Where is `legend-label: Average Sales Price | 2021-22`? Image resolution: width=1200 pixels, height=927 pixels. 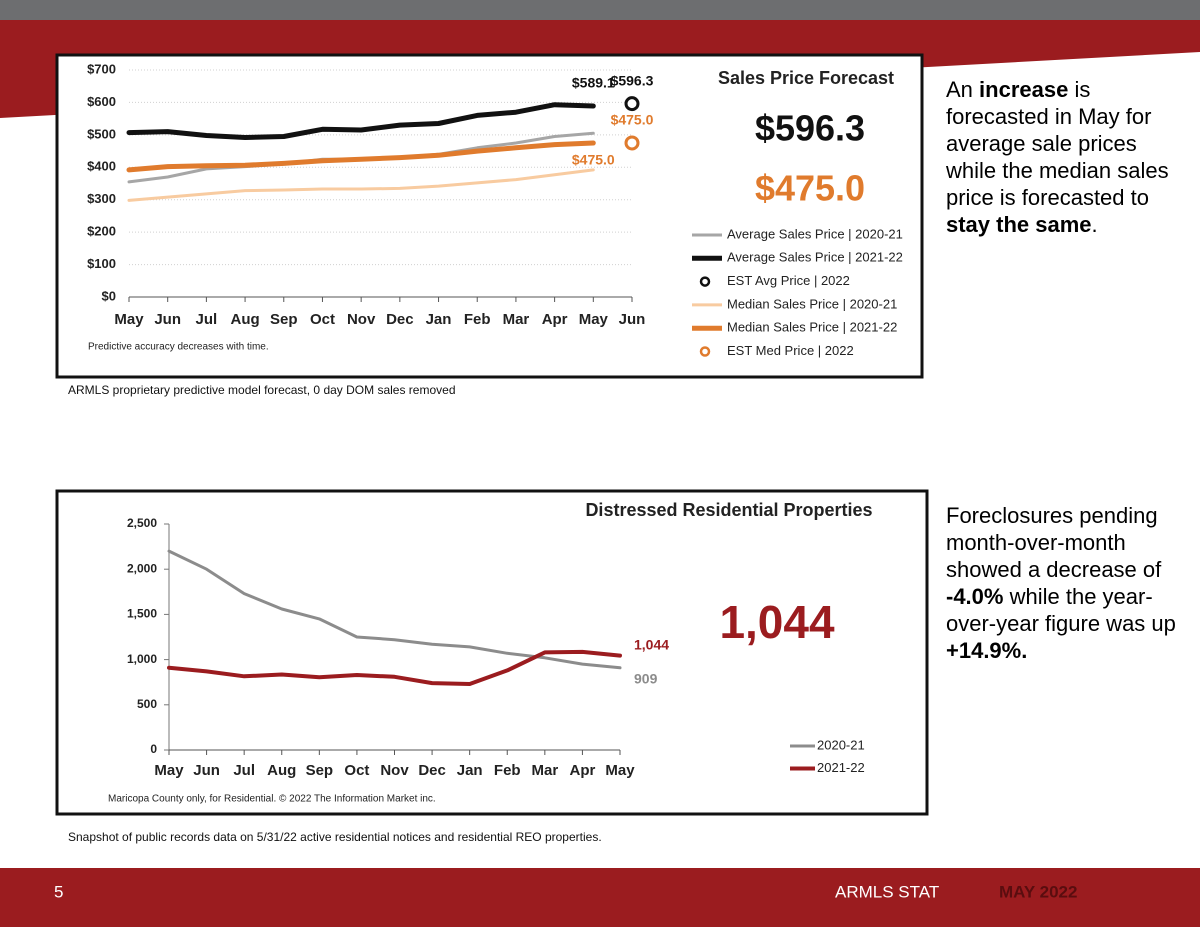 legend-label: Average Sales Price | 2021-22 is located at coordinates (815, 257).